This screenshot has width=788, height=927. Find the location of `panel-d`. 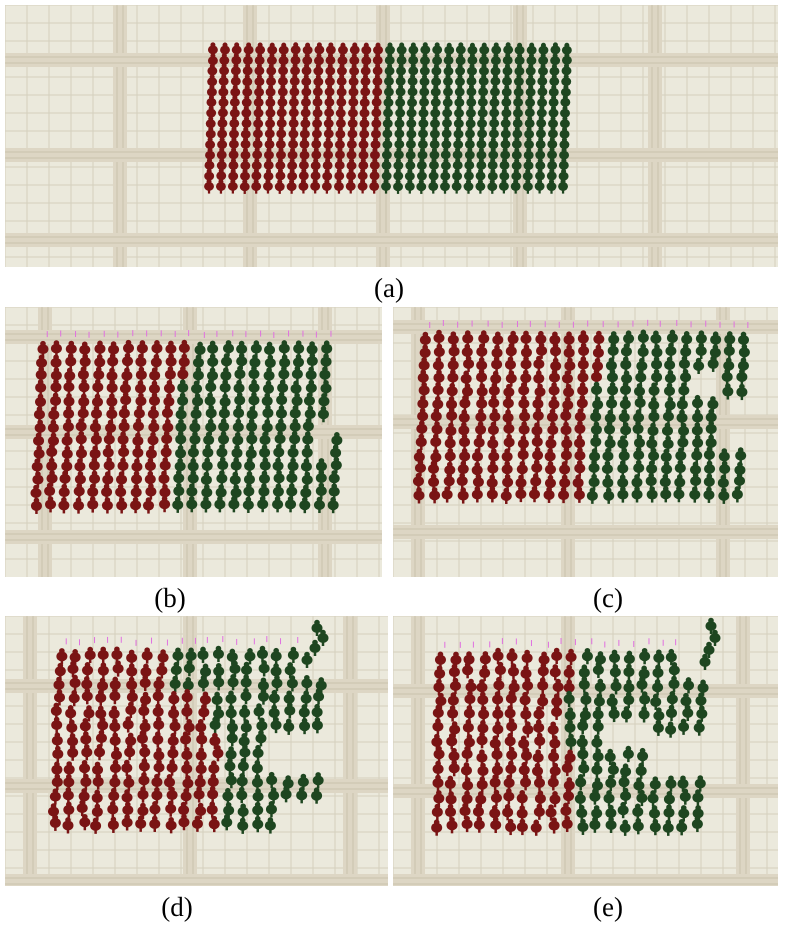

panel-d is located at coordinates (196, 751).